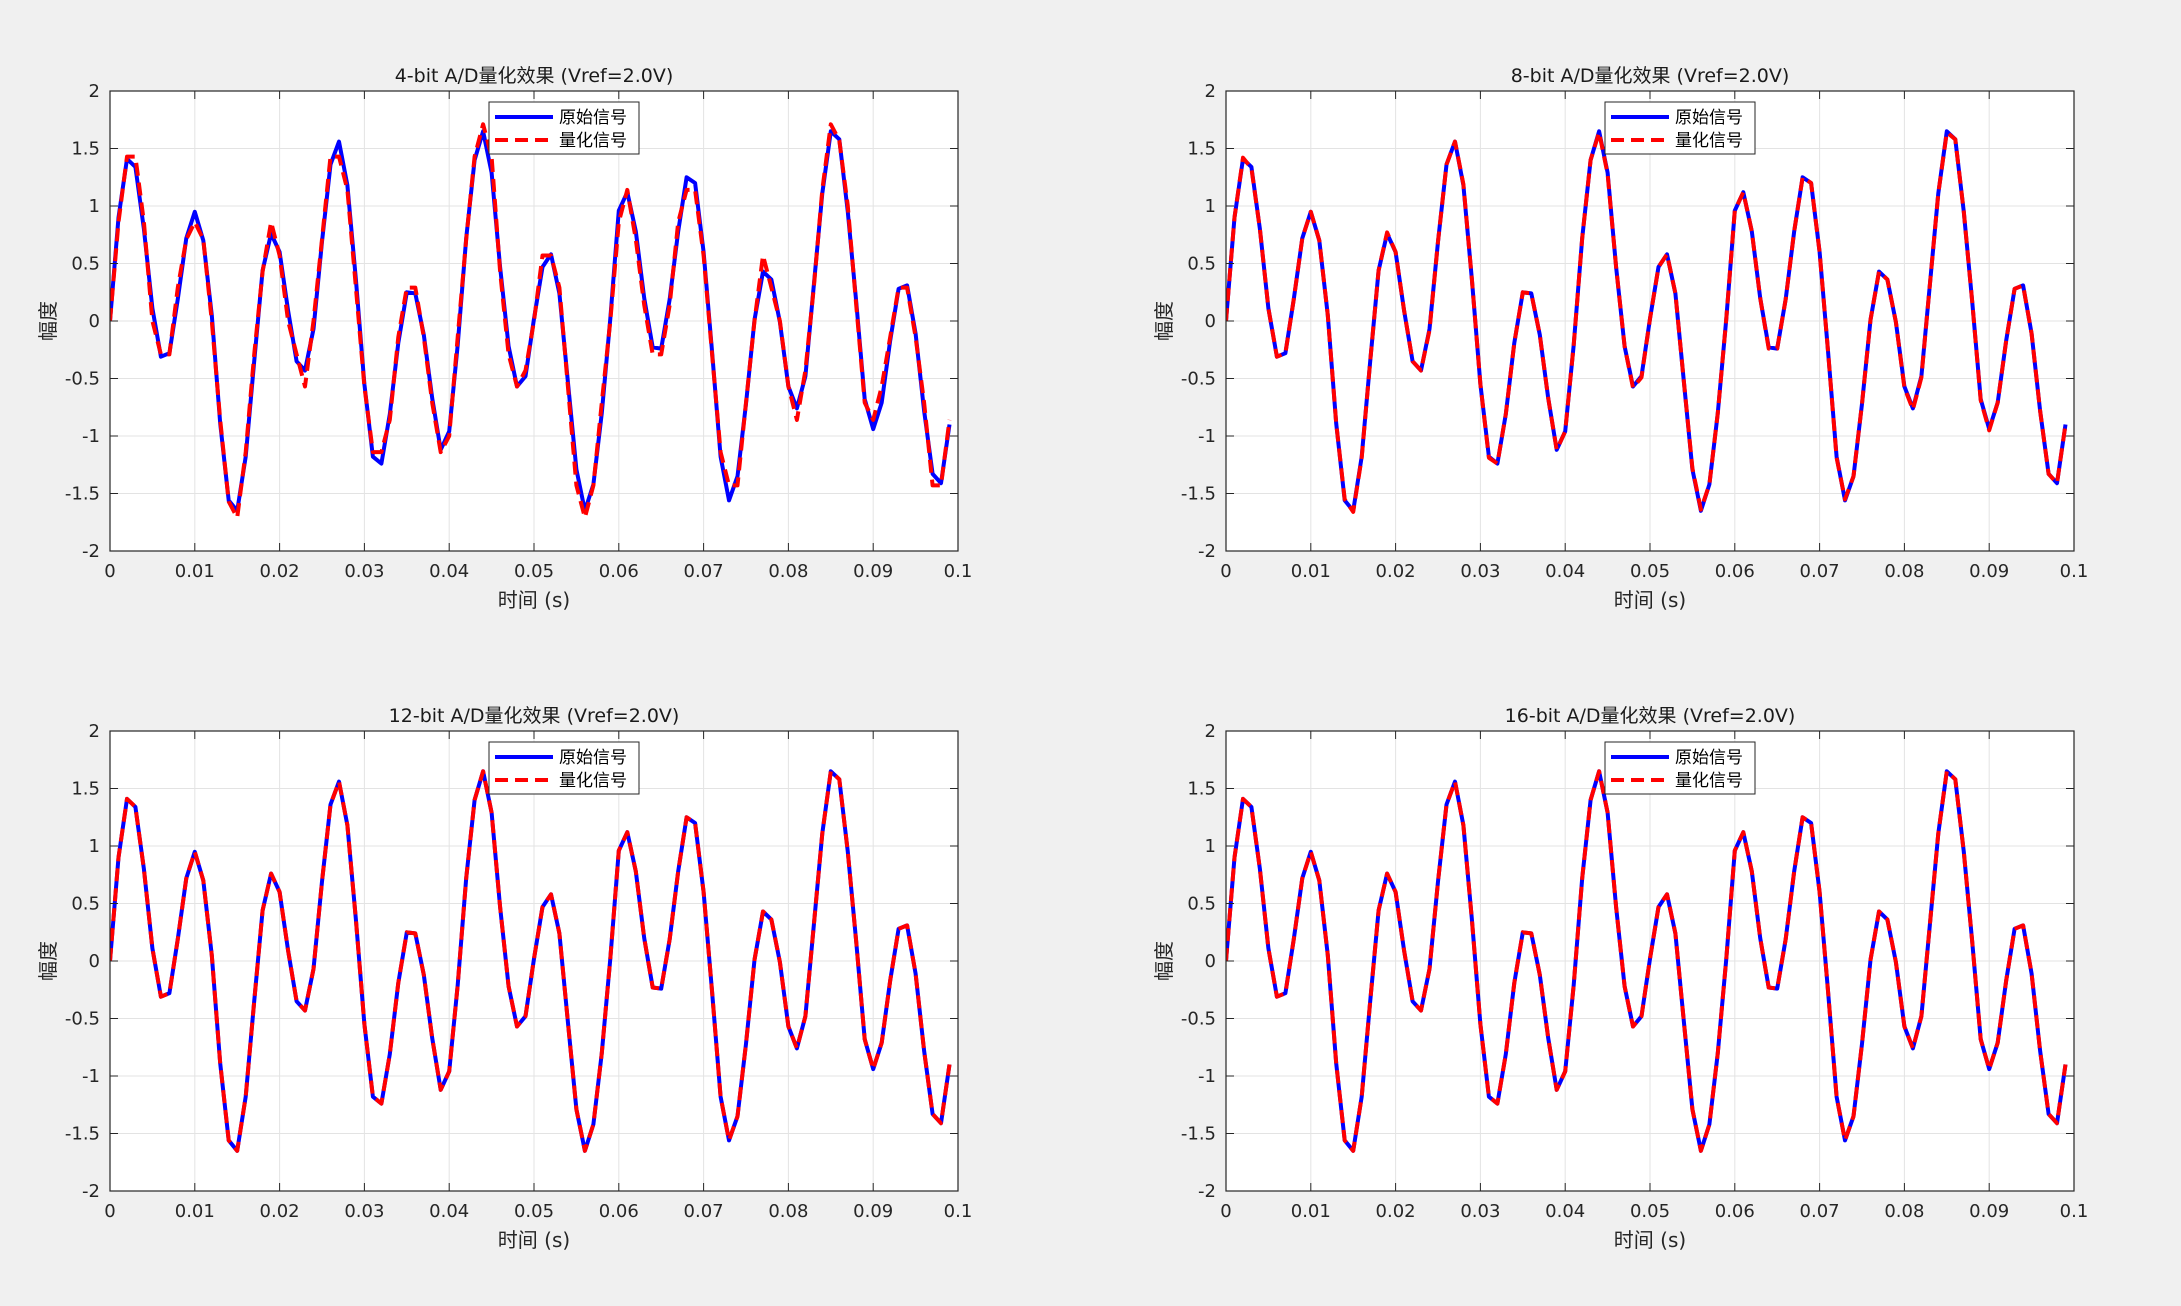 This screenshot has width=2181, height=1306. What do you see at coordinates (1650, 716) in the screenshot?
I see `chart-title: 16-bit A/D量化效果 (Vref=2.0V)` at bounding box center [1650, 716].